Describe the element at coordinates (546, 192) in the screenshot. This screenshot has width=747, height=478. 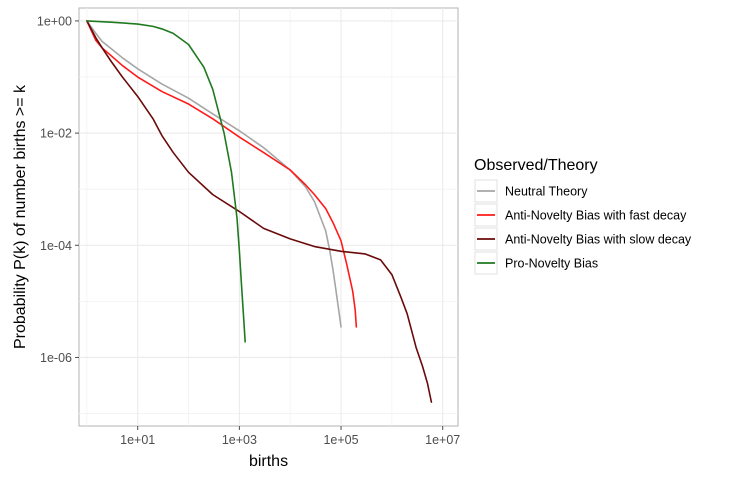
I see `legend-label: Neutral Theory` at that location.